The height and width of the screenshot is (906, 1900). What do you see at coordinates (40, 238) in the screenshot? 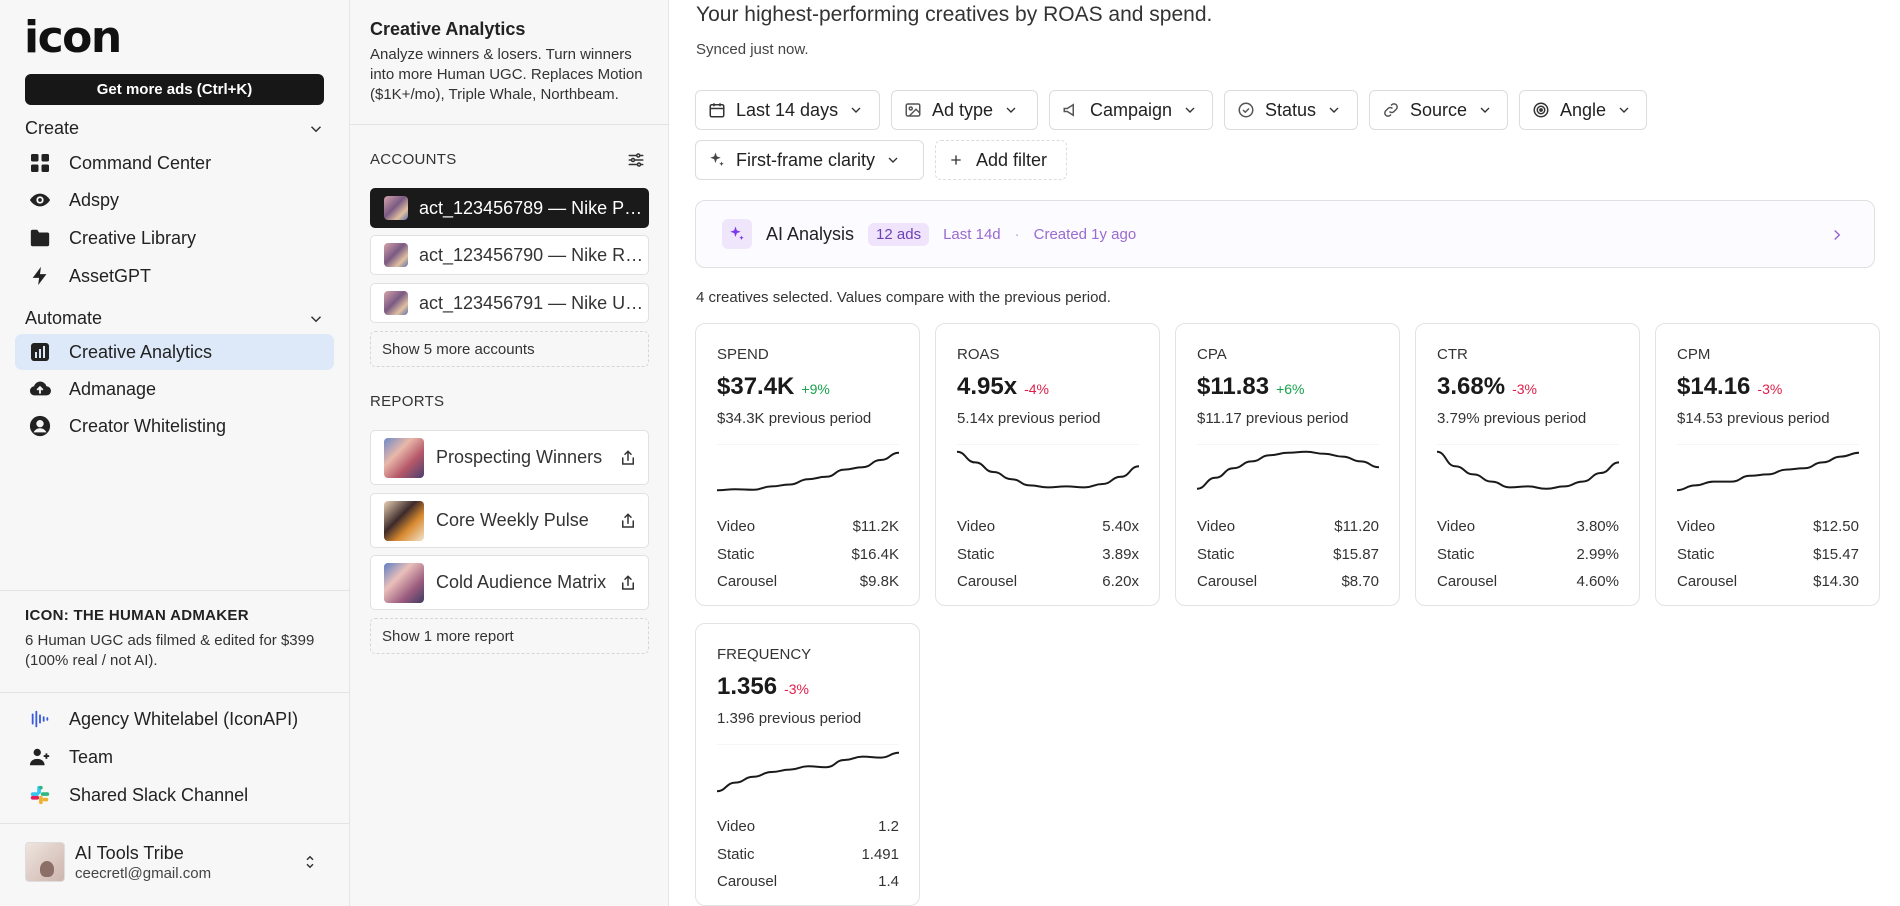
I see `folder-icon` at bounding box center [40, 238].